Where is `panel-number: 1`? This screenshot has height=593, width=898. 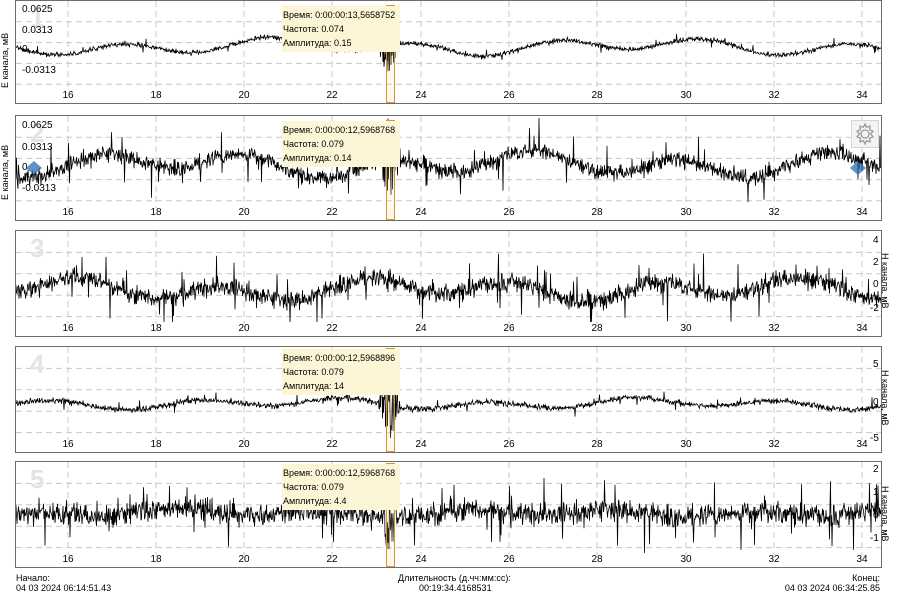 panel-number: 1 is located at coordinates (37, 18).